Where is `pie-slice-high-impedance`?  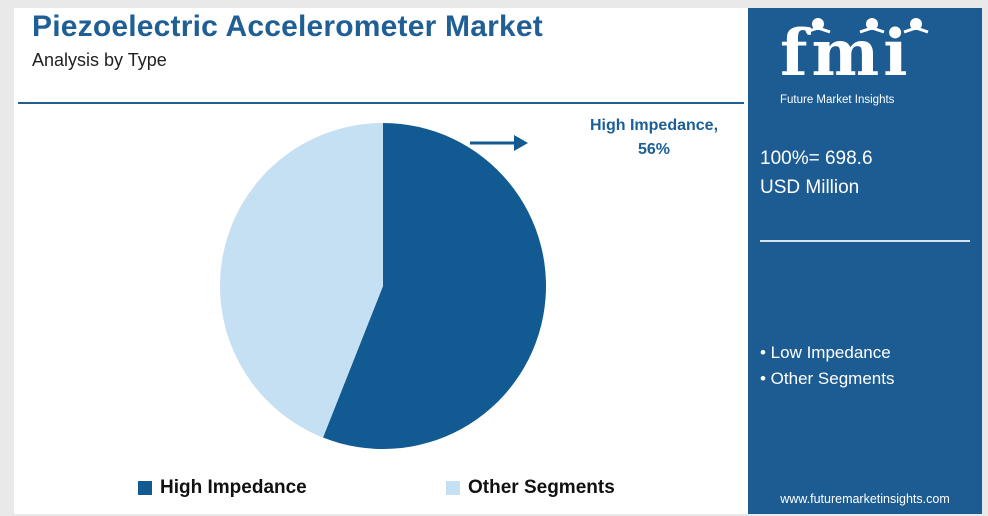
pie-slice-high-impedance is located at coordinates (435, 286).